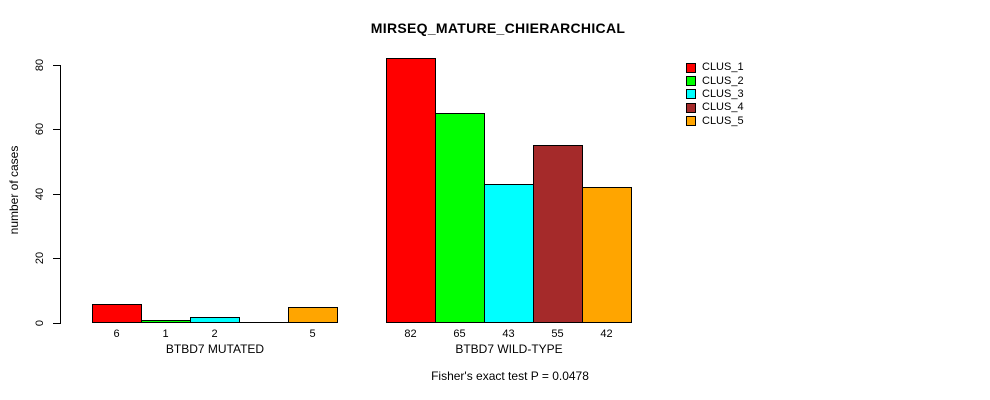 This screenshot has height=400, width=990. Describe the element at coordinates (40, 65) in the screenshot. I see `y-axis-tick-label: 80` at that location.